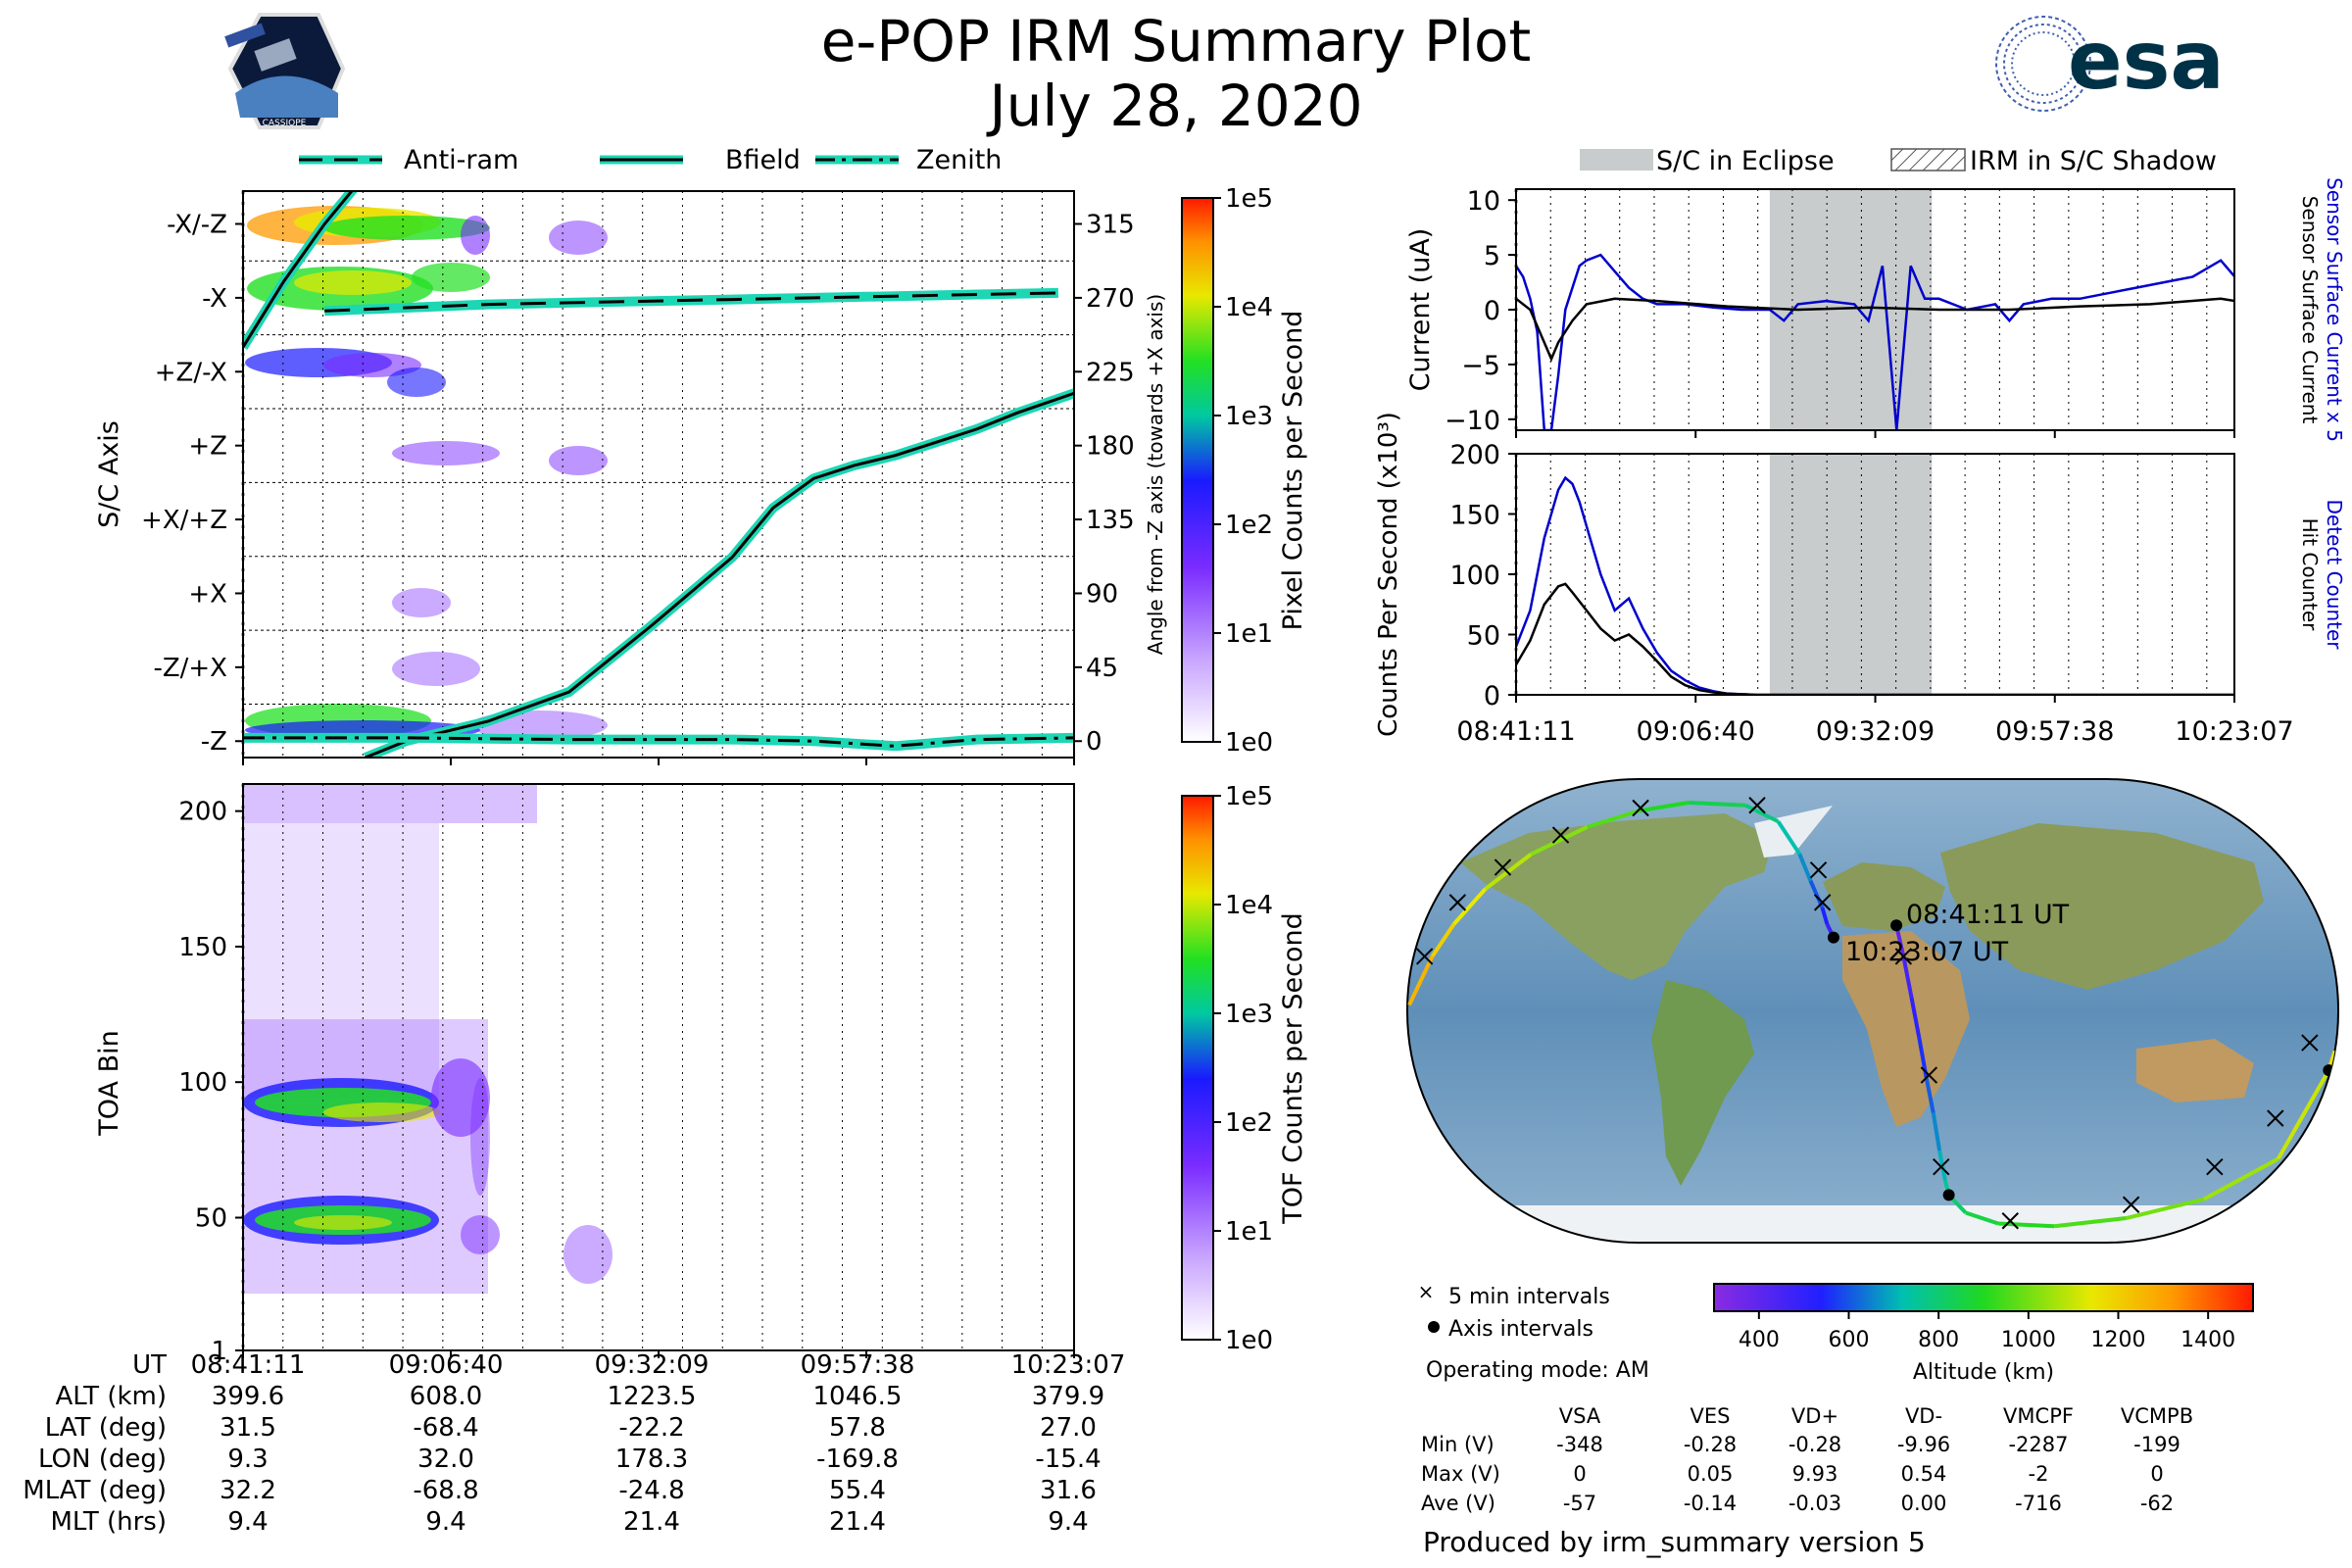 This screenshot has height=1568, width=2352. I want to click on current-right-label-blue: Sensor Surface Current x 5, so click(2334, 309).